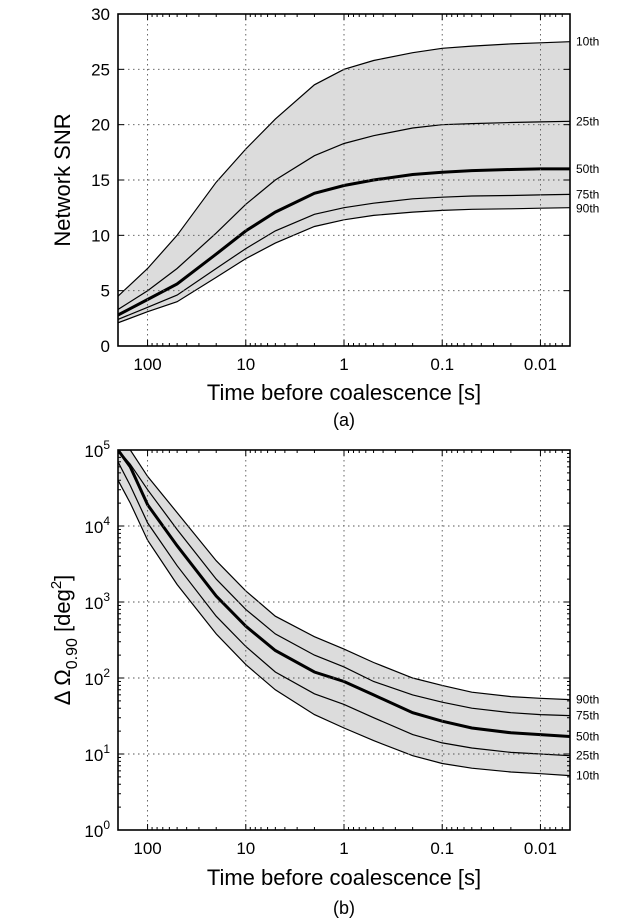 The height and width of the screenshot is (923, 638). What do you see at coordinates (97, 449) in the screenshot?
I see `y-tick-label: 10⁵` at bounding box center [97, 449].